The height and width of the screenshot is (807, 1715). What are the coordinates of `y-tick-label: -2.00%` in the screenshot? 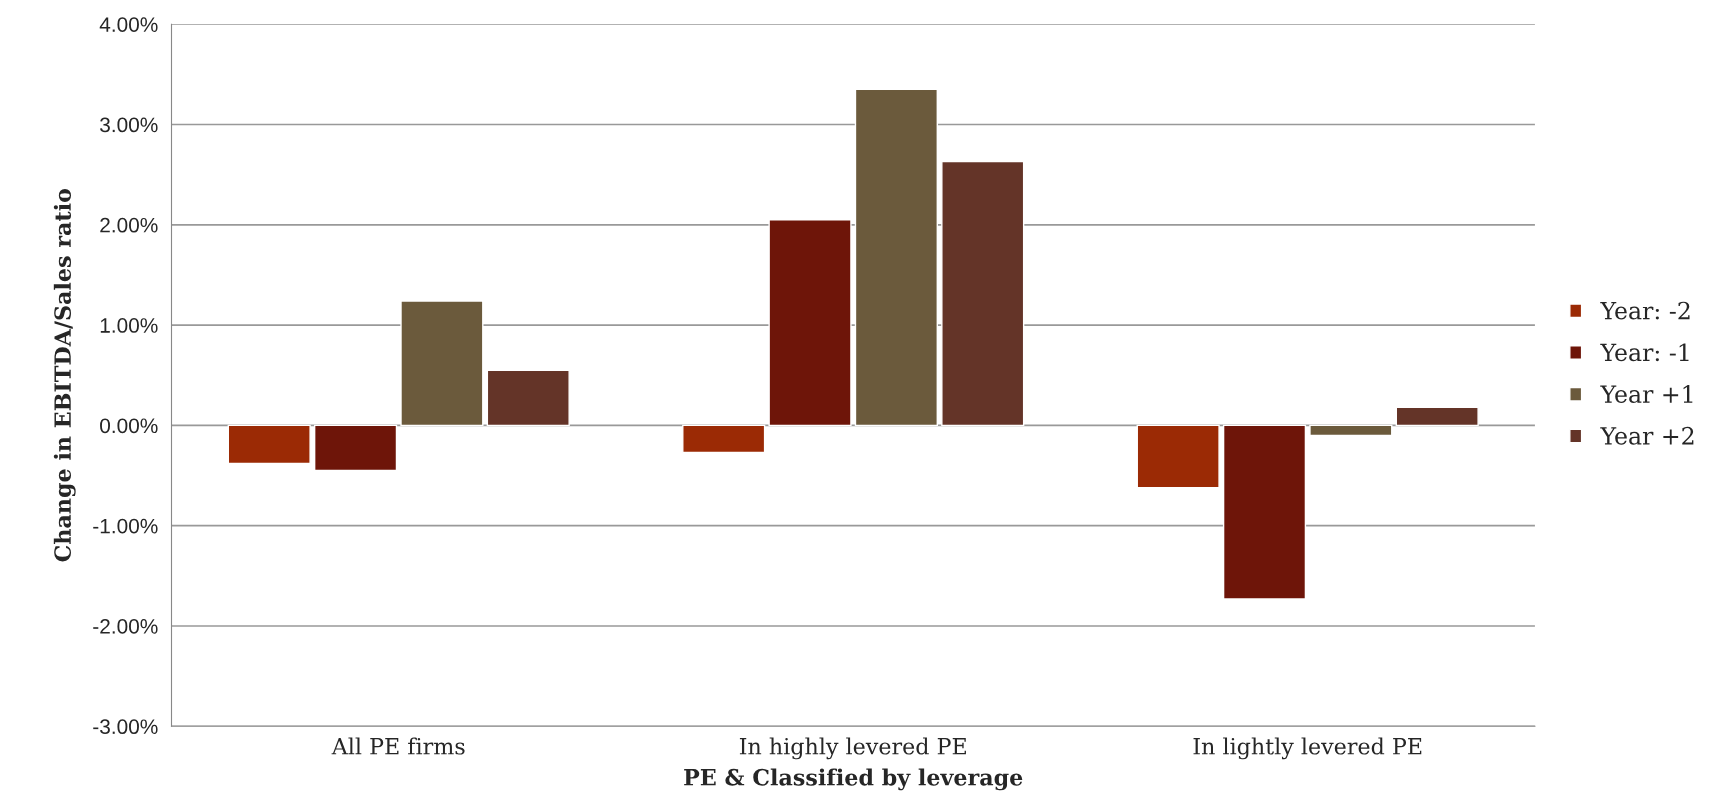 It's located at (125, 626).